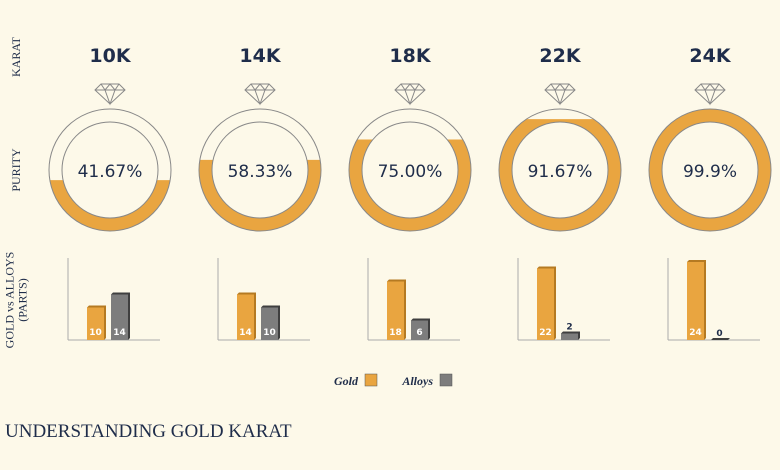  Describe the element at coordinates (23, 300) in the screenshot. I see `row-label-line: (PARTS)` at that location.